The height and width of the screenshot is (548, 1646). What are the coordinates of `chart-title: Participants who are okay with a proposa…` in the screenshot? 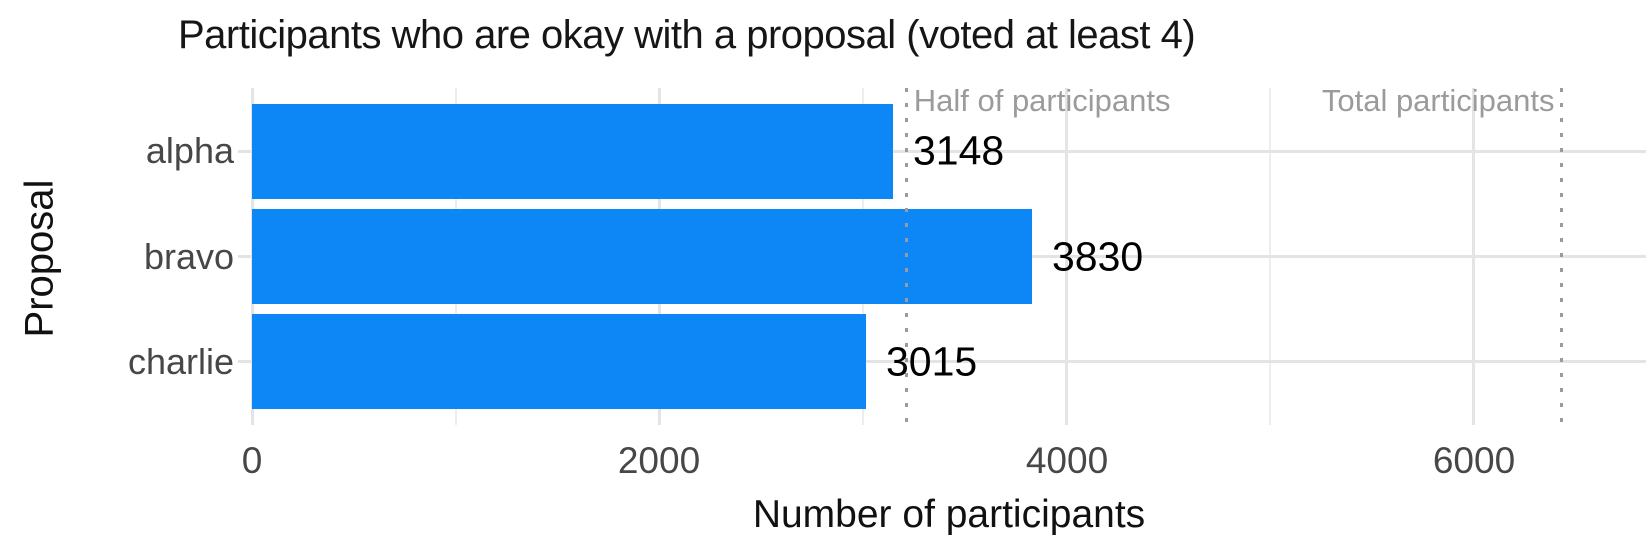 It's located at (687, 35).